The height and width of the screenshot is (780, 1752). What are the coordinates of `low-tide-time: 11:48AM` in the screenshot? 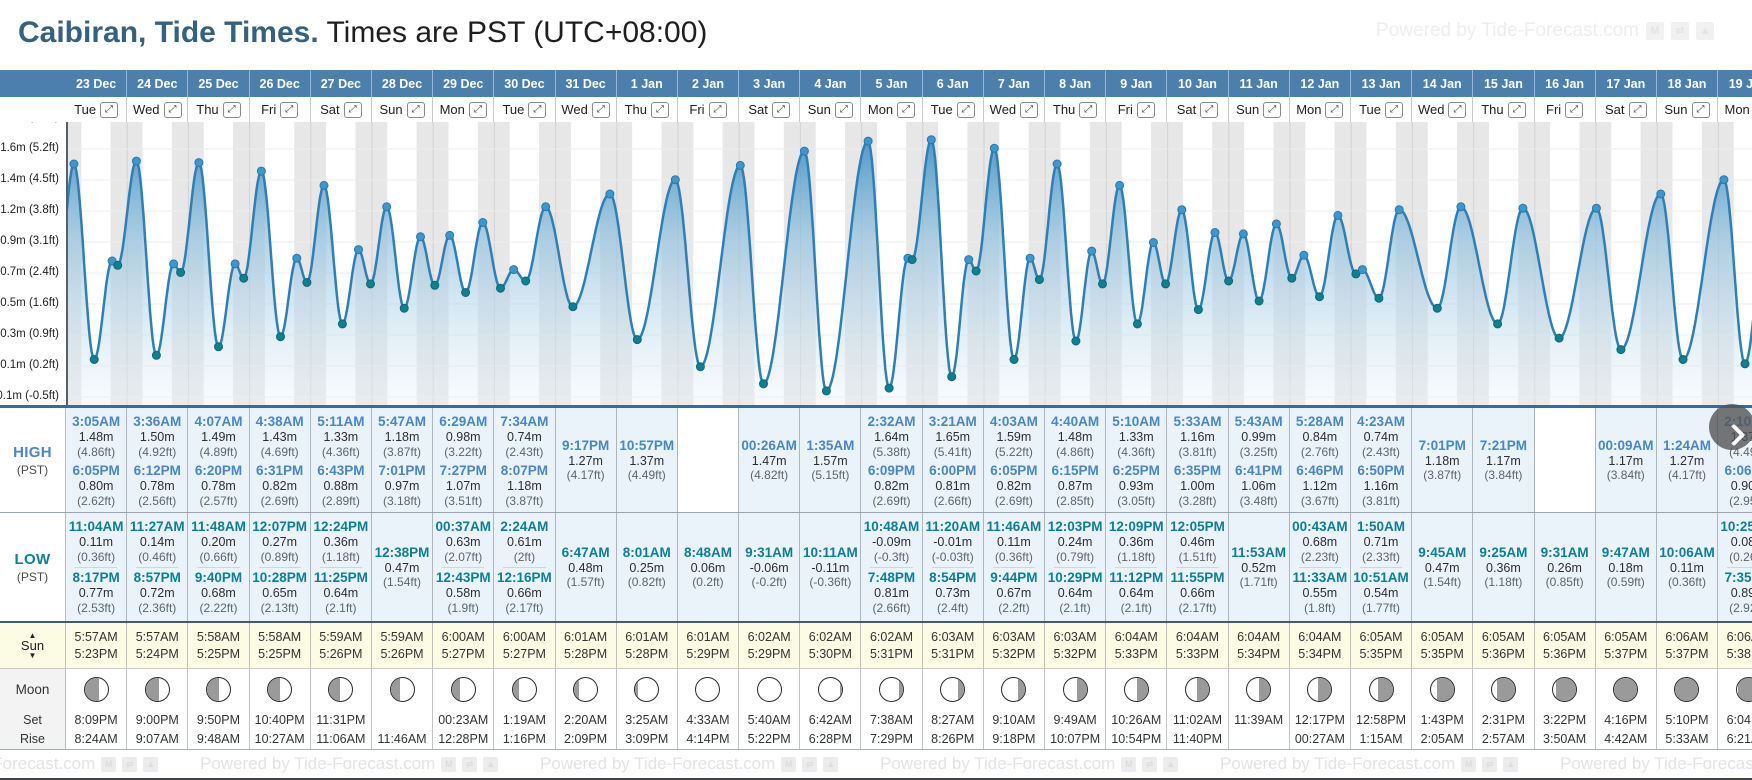 It's located at (218, 526).